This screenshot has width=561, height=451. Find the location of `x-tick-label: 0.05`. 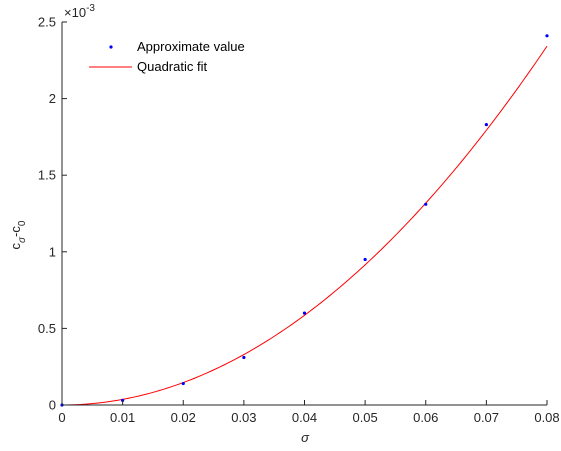

x-tick-label: 0.05 is located at coordinates (364, 417).